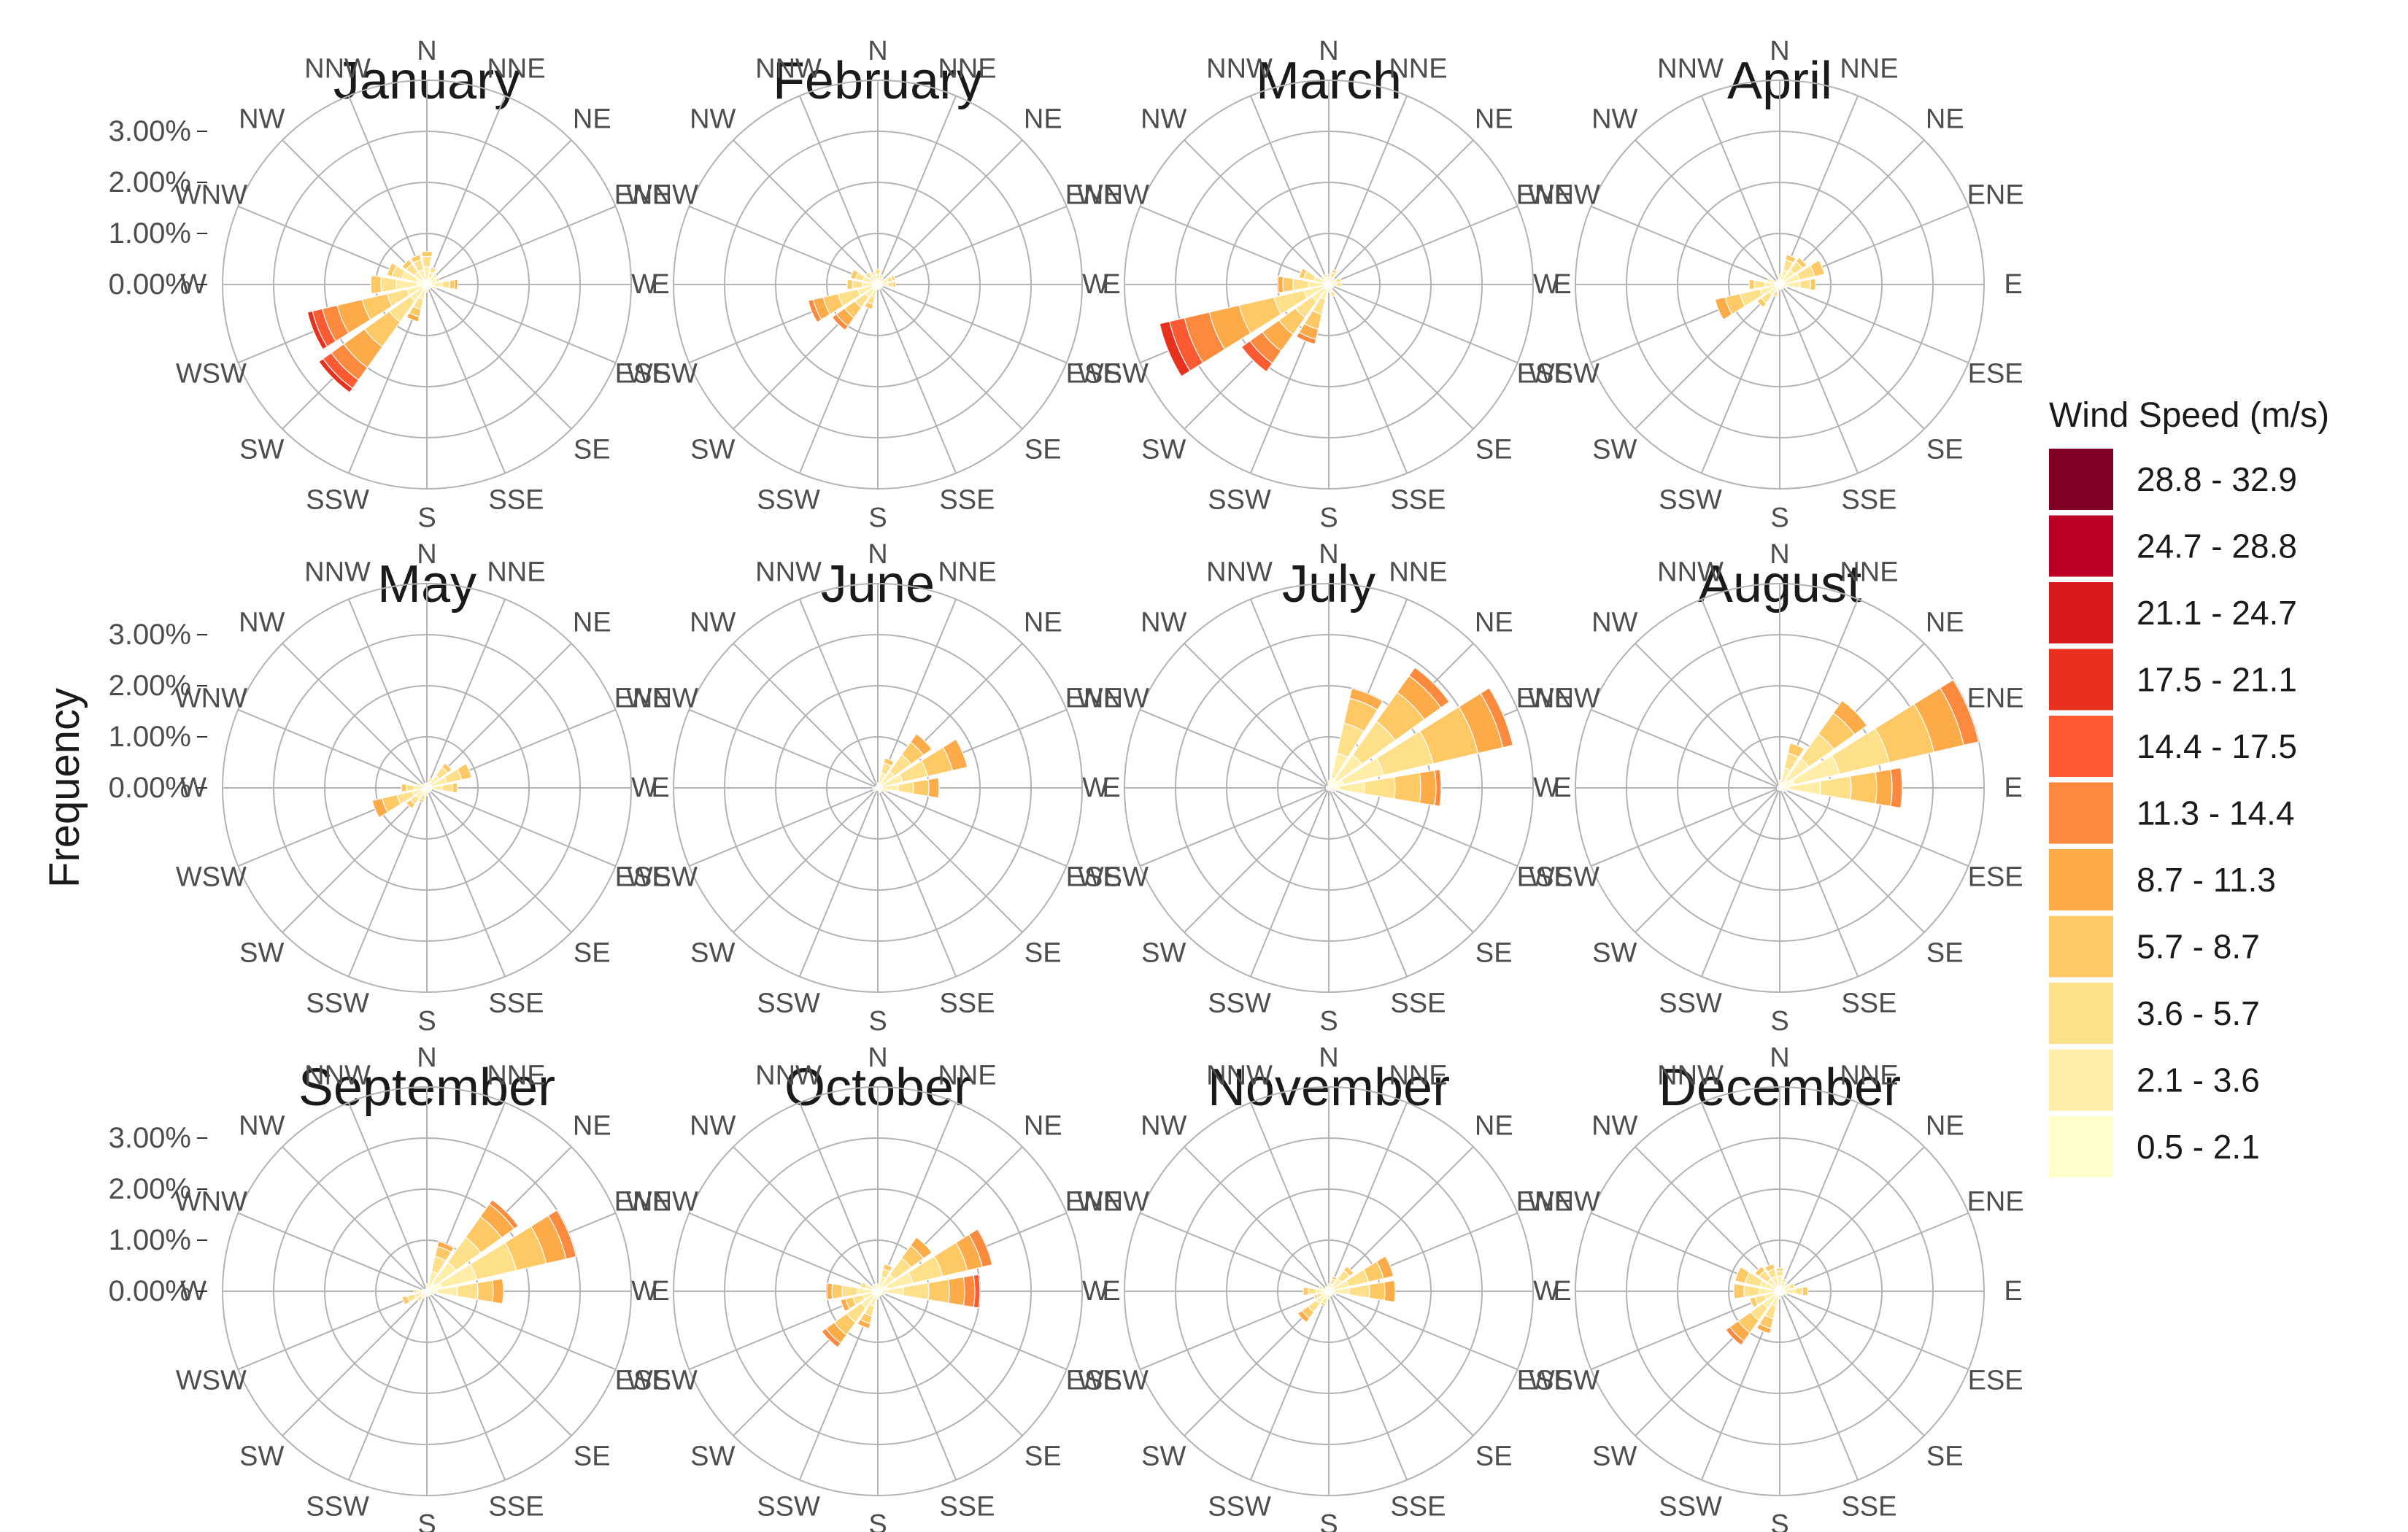 The height and width of the screenshot is (1532, 2408). I want to click on direction-label: E, so click(1562, 788).